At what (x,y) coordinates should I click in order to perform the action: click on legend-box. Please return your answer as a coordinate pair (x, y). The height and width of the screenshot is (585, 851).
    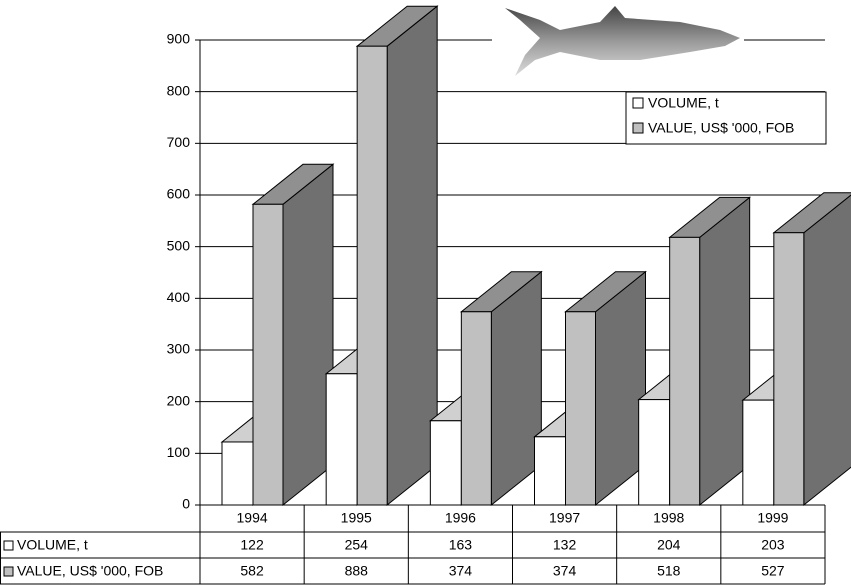
    Looking at the image, I should click on (726, 118).